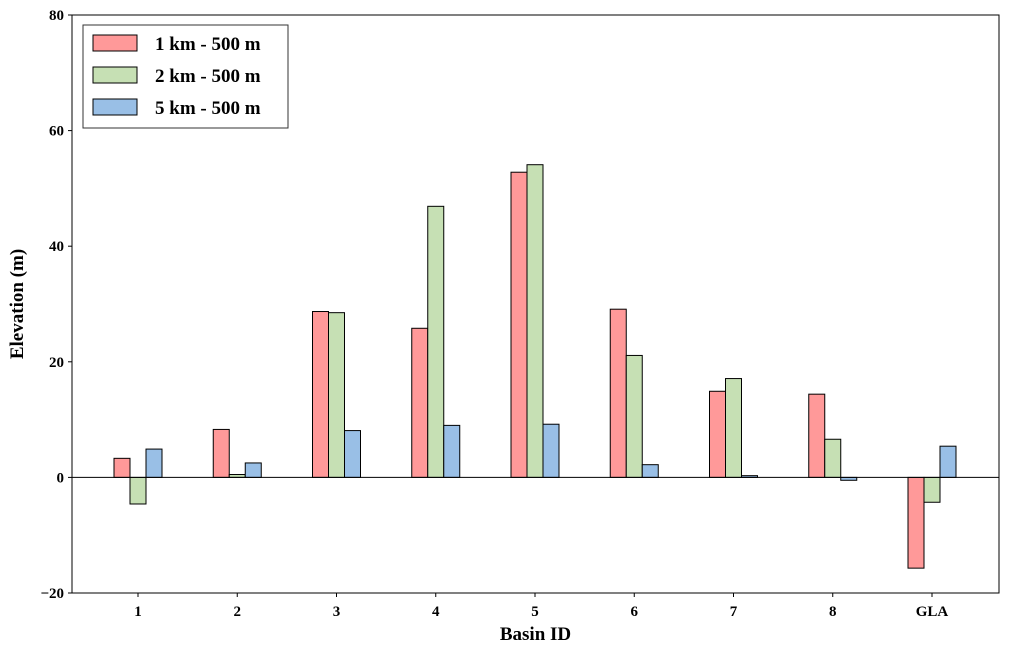 The image size is (1010, 649). What do you see at coordinates (56, 16) in the screenshot?
I see `y-tick-label: 80` at bounding box center [56, 16].